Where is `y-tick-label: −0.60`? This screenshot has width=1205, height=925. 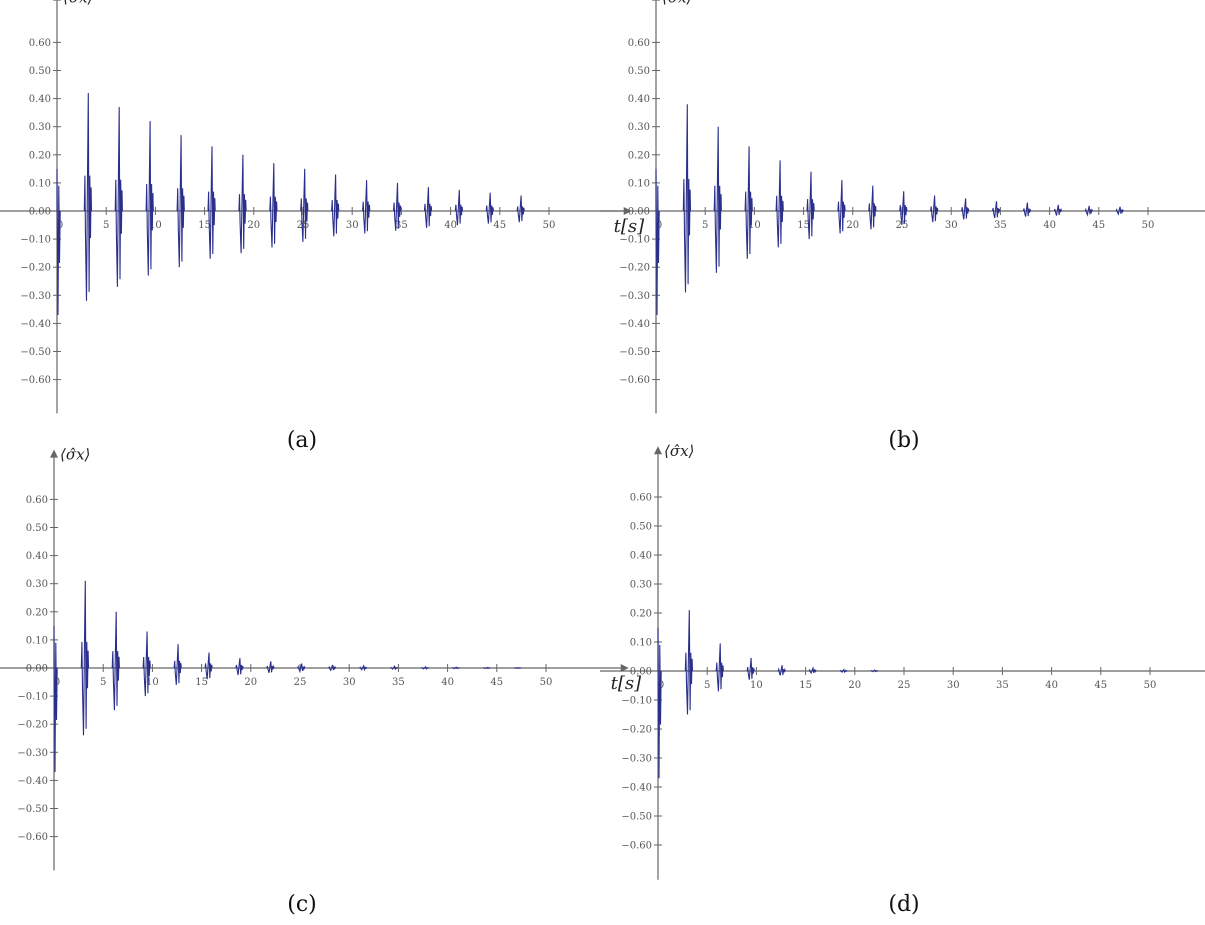 y-tick-label: −0.60 is located at coordinates (35, 380).